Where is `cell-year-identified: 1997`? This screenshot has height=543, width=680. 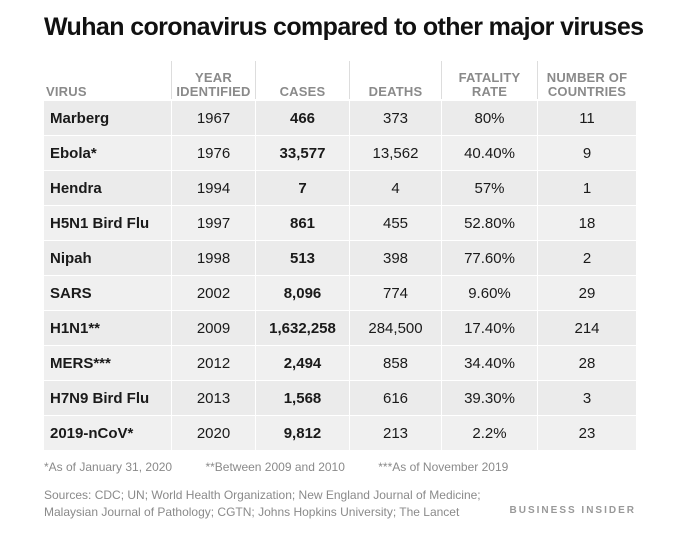 cell-year-identified: 1997 is located at coordinates (214, 223).